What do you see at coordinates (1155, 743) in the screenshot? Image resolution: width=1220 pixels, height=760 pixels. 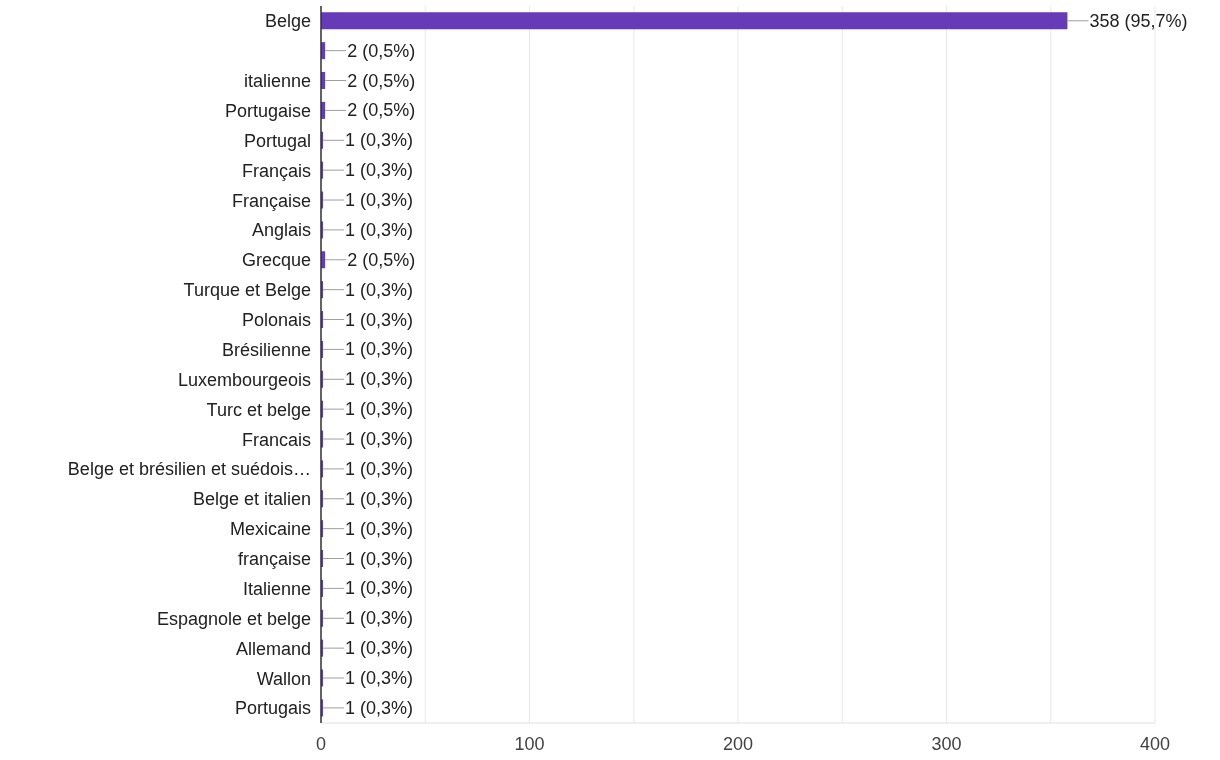 I see `x-tick-label: 400` at bounding box center [1155, 743].